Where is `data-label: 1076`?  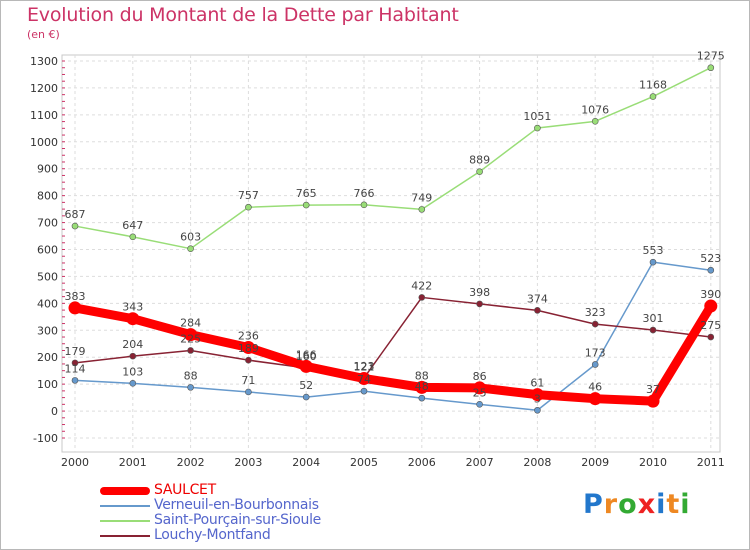 data-label: 1076 is located at coordinates (595, 109).